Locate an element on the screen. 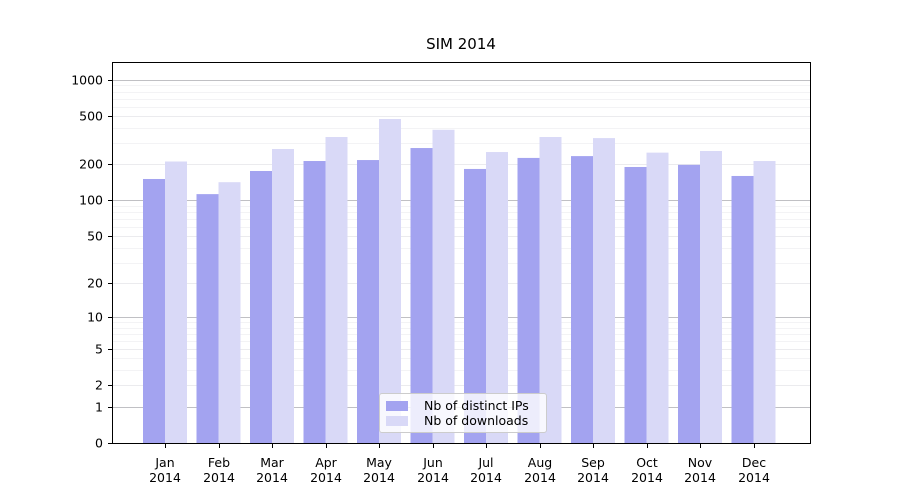  y-tick-label: 5 is located at coordinates (99, 349).